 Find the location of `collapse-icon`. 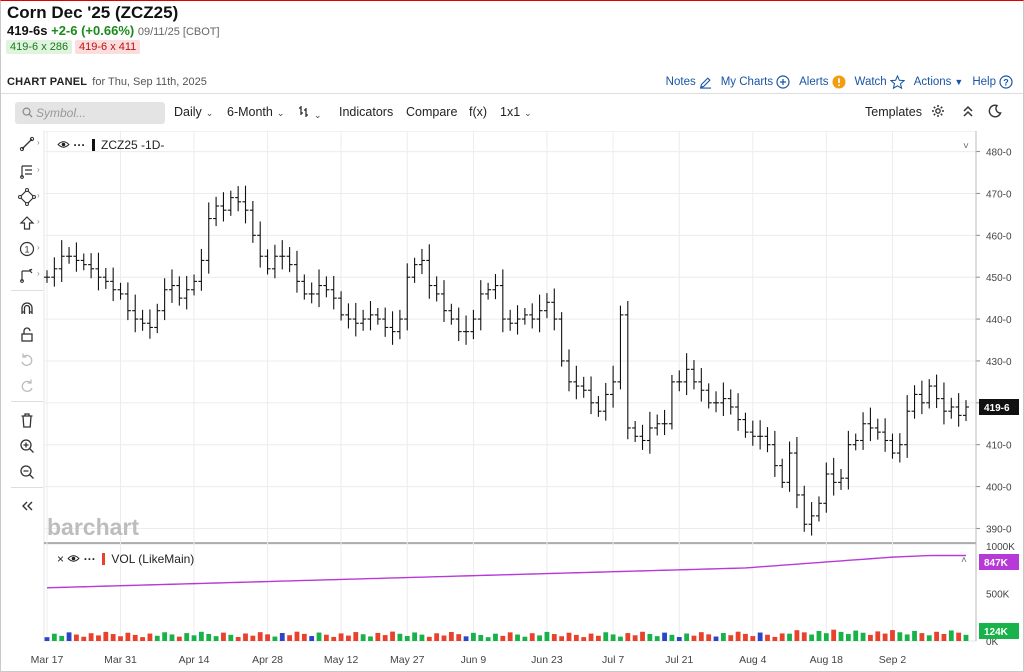

collapse-icon is located at coordinates (968, 112).